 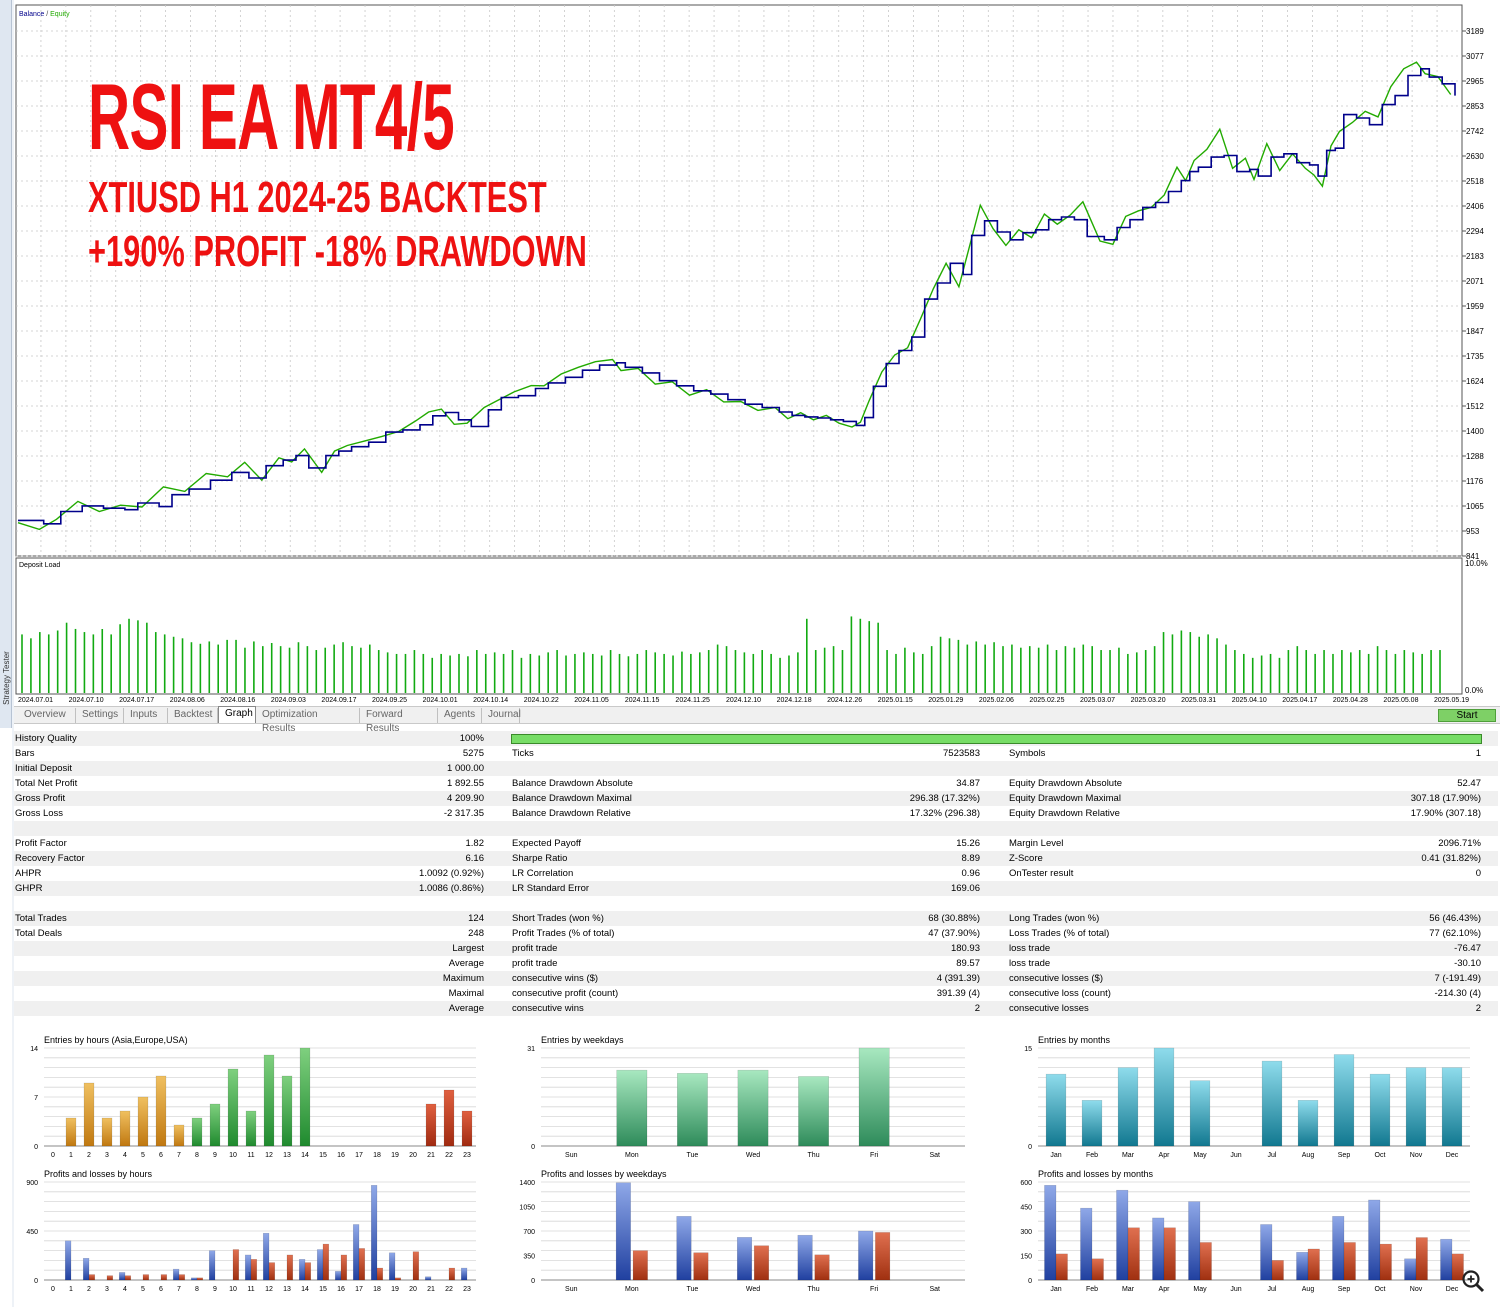 What do you see at coordinates (187, 700) in the screenshot?
I see `x-axis-label: 2024.08.06` at bounding box center [187, 700].